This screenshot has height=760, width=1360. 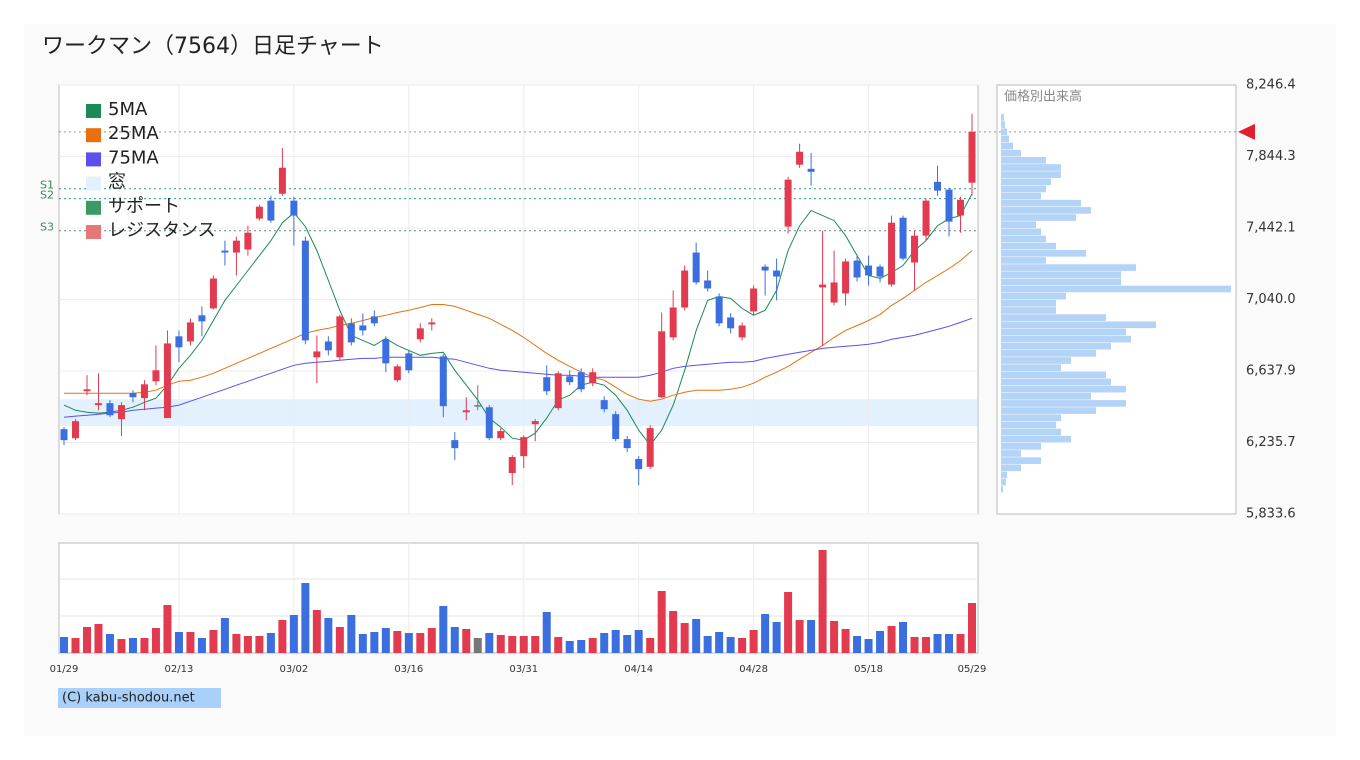 I want to click on y-tick-label: 7,442.1, so click(x=1271, y=228).